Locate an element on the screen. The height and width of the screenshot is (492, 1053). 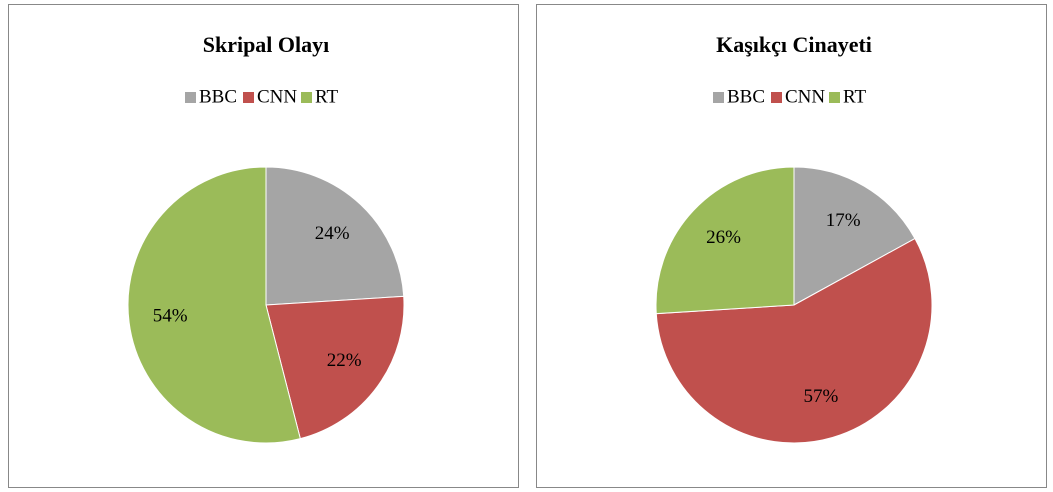
data-label: 57% is located at coordinates (821, 396).